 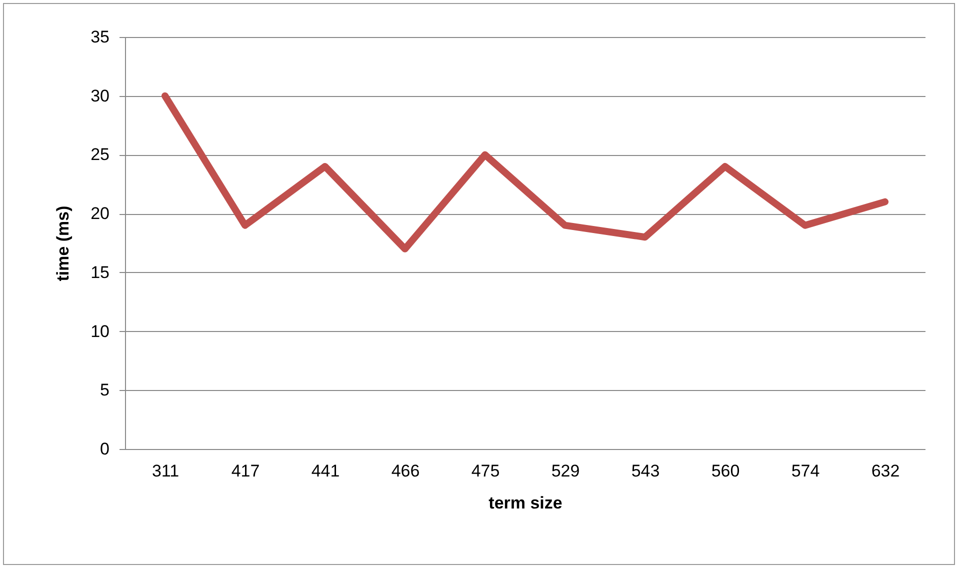 I want to click on y-tick-label: 25, so click(x=100, y=154).